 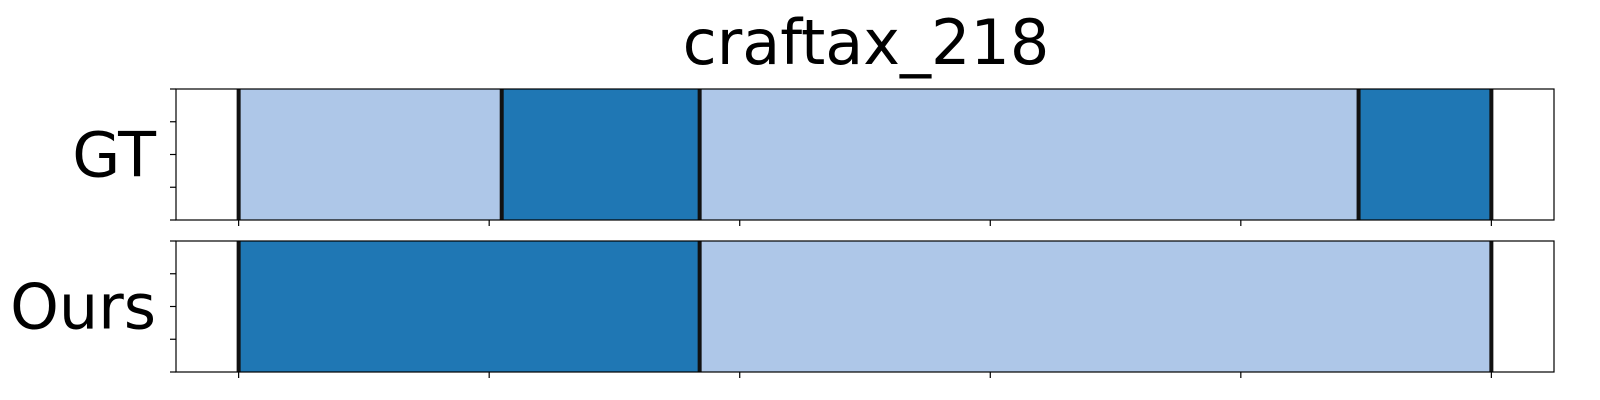 What do you see at coordinates (83, 307) in the screenshot?
I see `row-label-ours: Ours` at bounding box center [83, 307].